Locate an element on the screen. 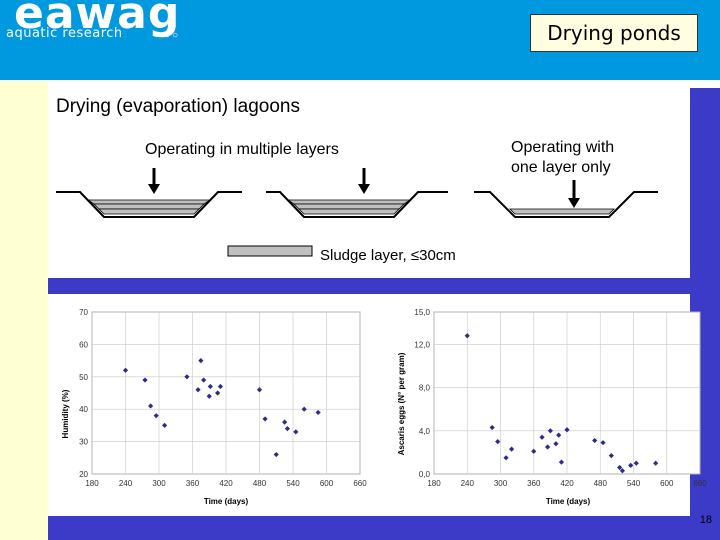  logo-dots: ○○○ is located at coordinates (168, 35).